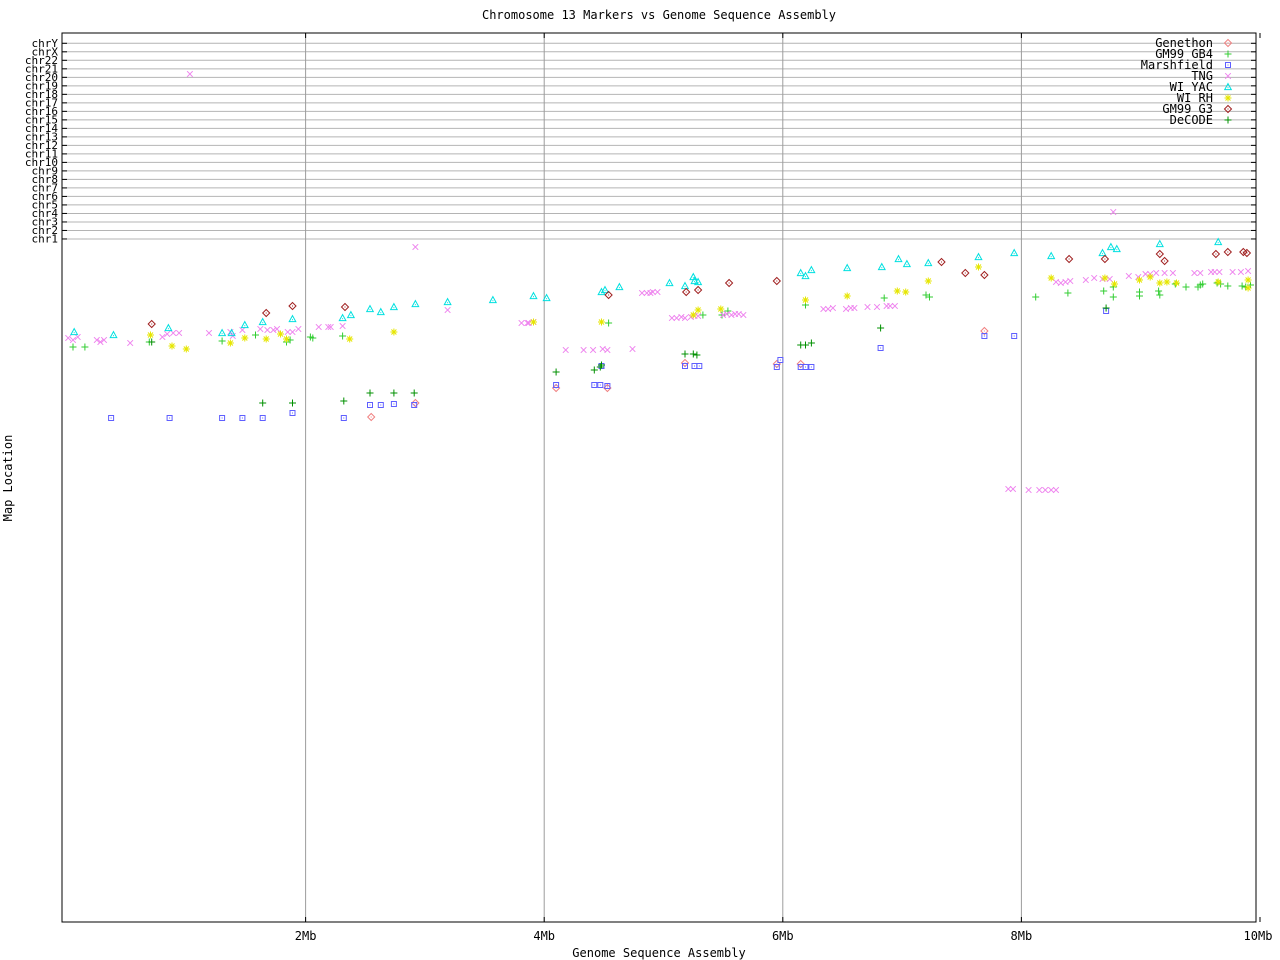  Describe the element at coordinates (41, 145) in the screenshot. I see `y-tick-label-chr12: chr12` at that location.